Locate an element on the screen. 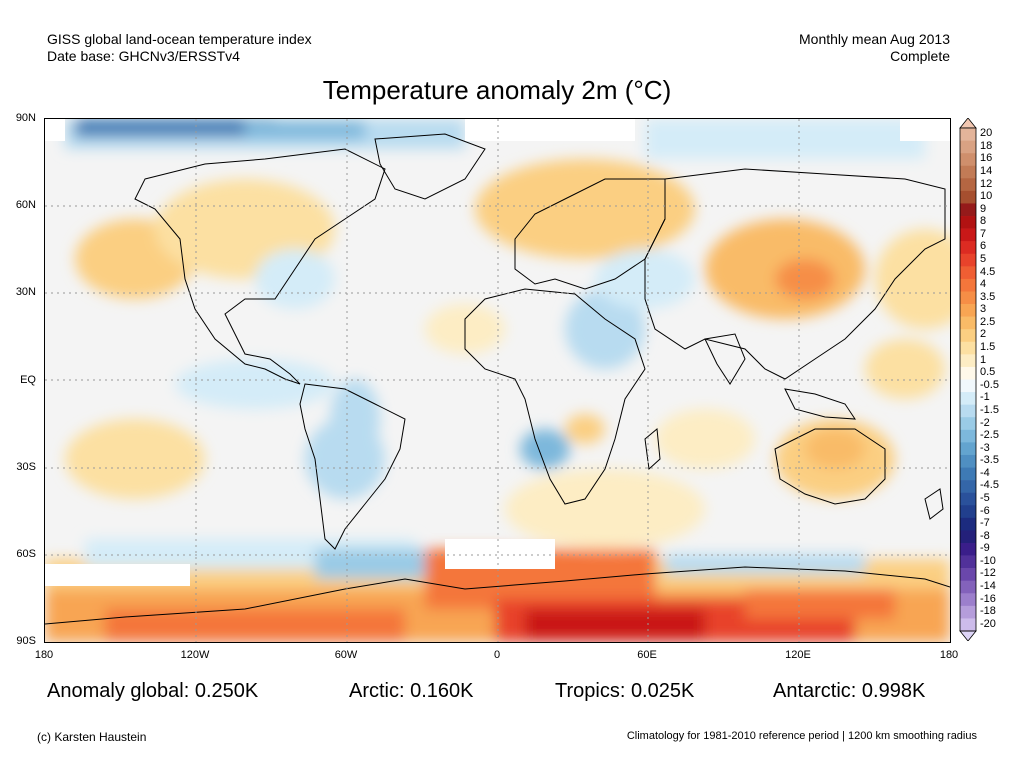  legend-label: -3.5 is located at coordinates (989, 460).